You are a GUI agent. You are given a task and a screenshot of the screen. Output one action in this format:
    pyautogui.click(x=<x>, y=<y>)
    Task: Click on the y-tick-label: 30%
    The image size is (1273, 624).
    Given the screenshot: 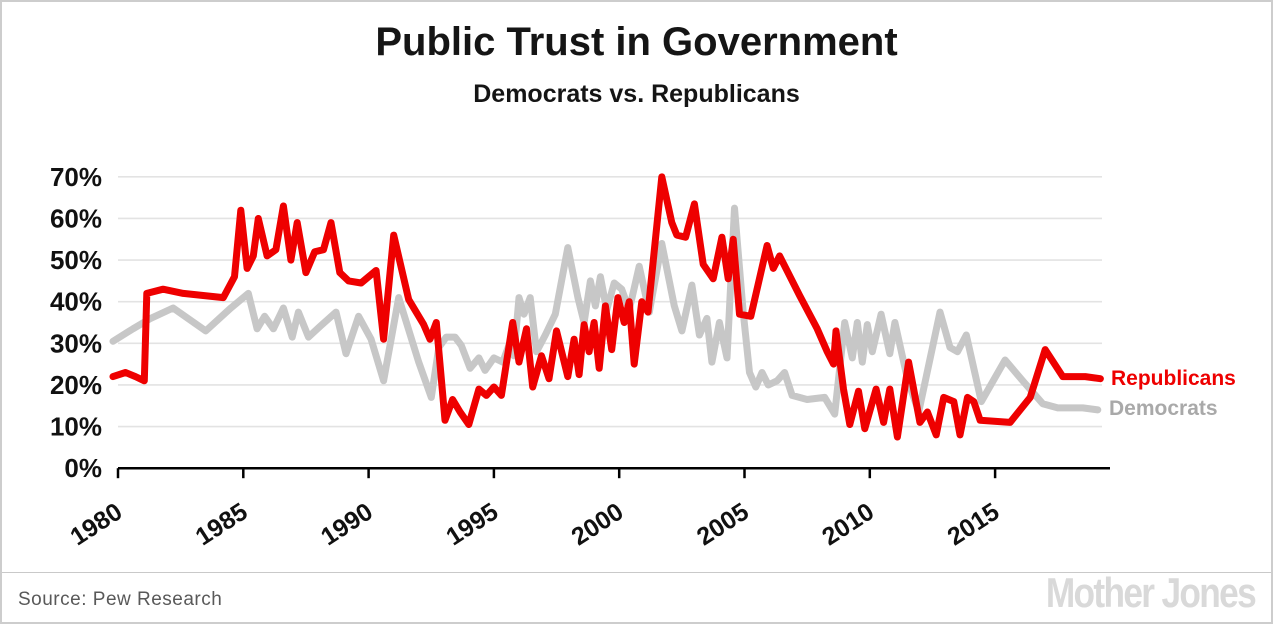 What is the action you would take?
    pyautogui.click(x=76, y=343)
    